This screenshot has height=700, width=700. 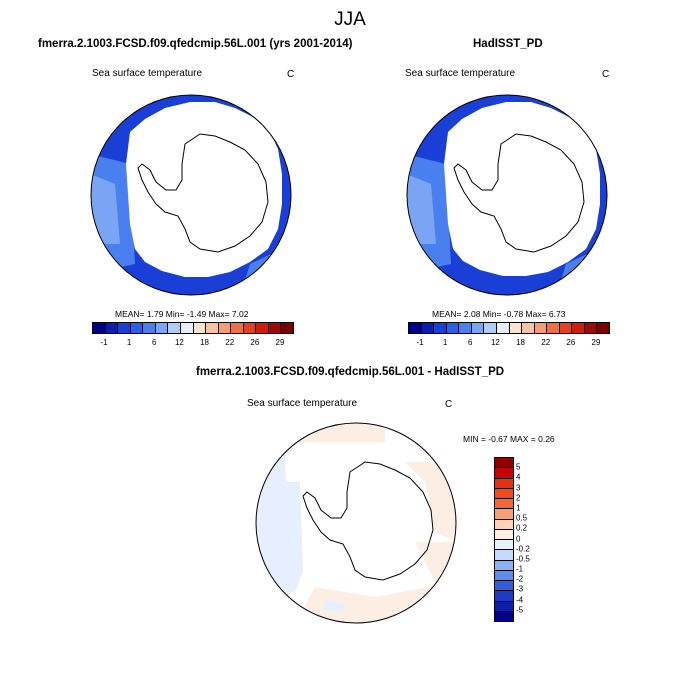 I want to click on obs-ice-region, so click(x=522, y=189).